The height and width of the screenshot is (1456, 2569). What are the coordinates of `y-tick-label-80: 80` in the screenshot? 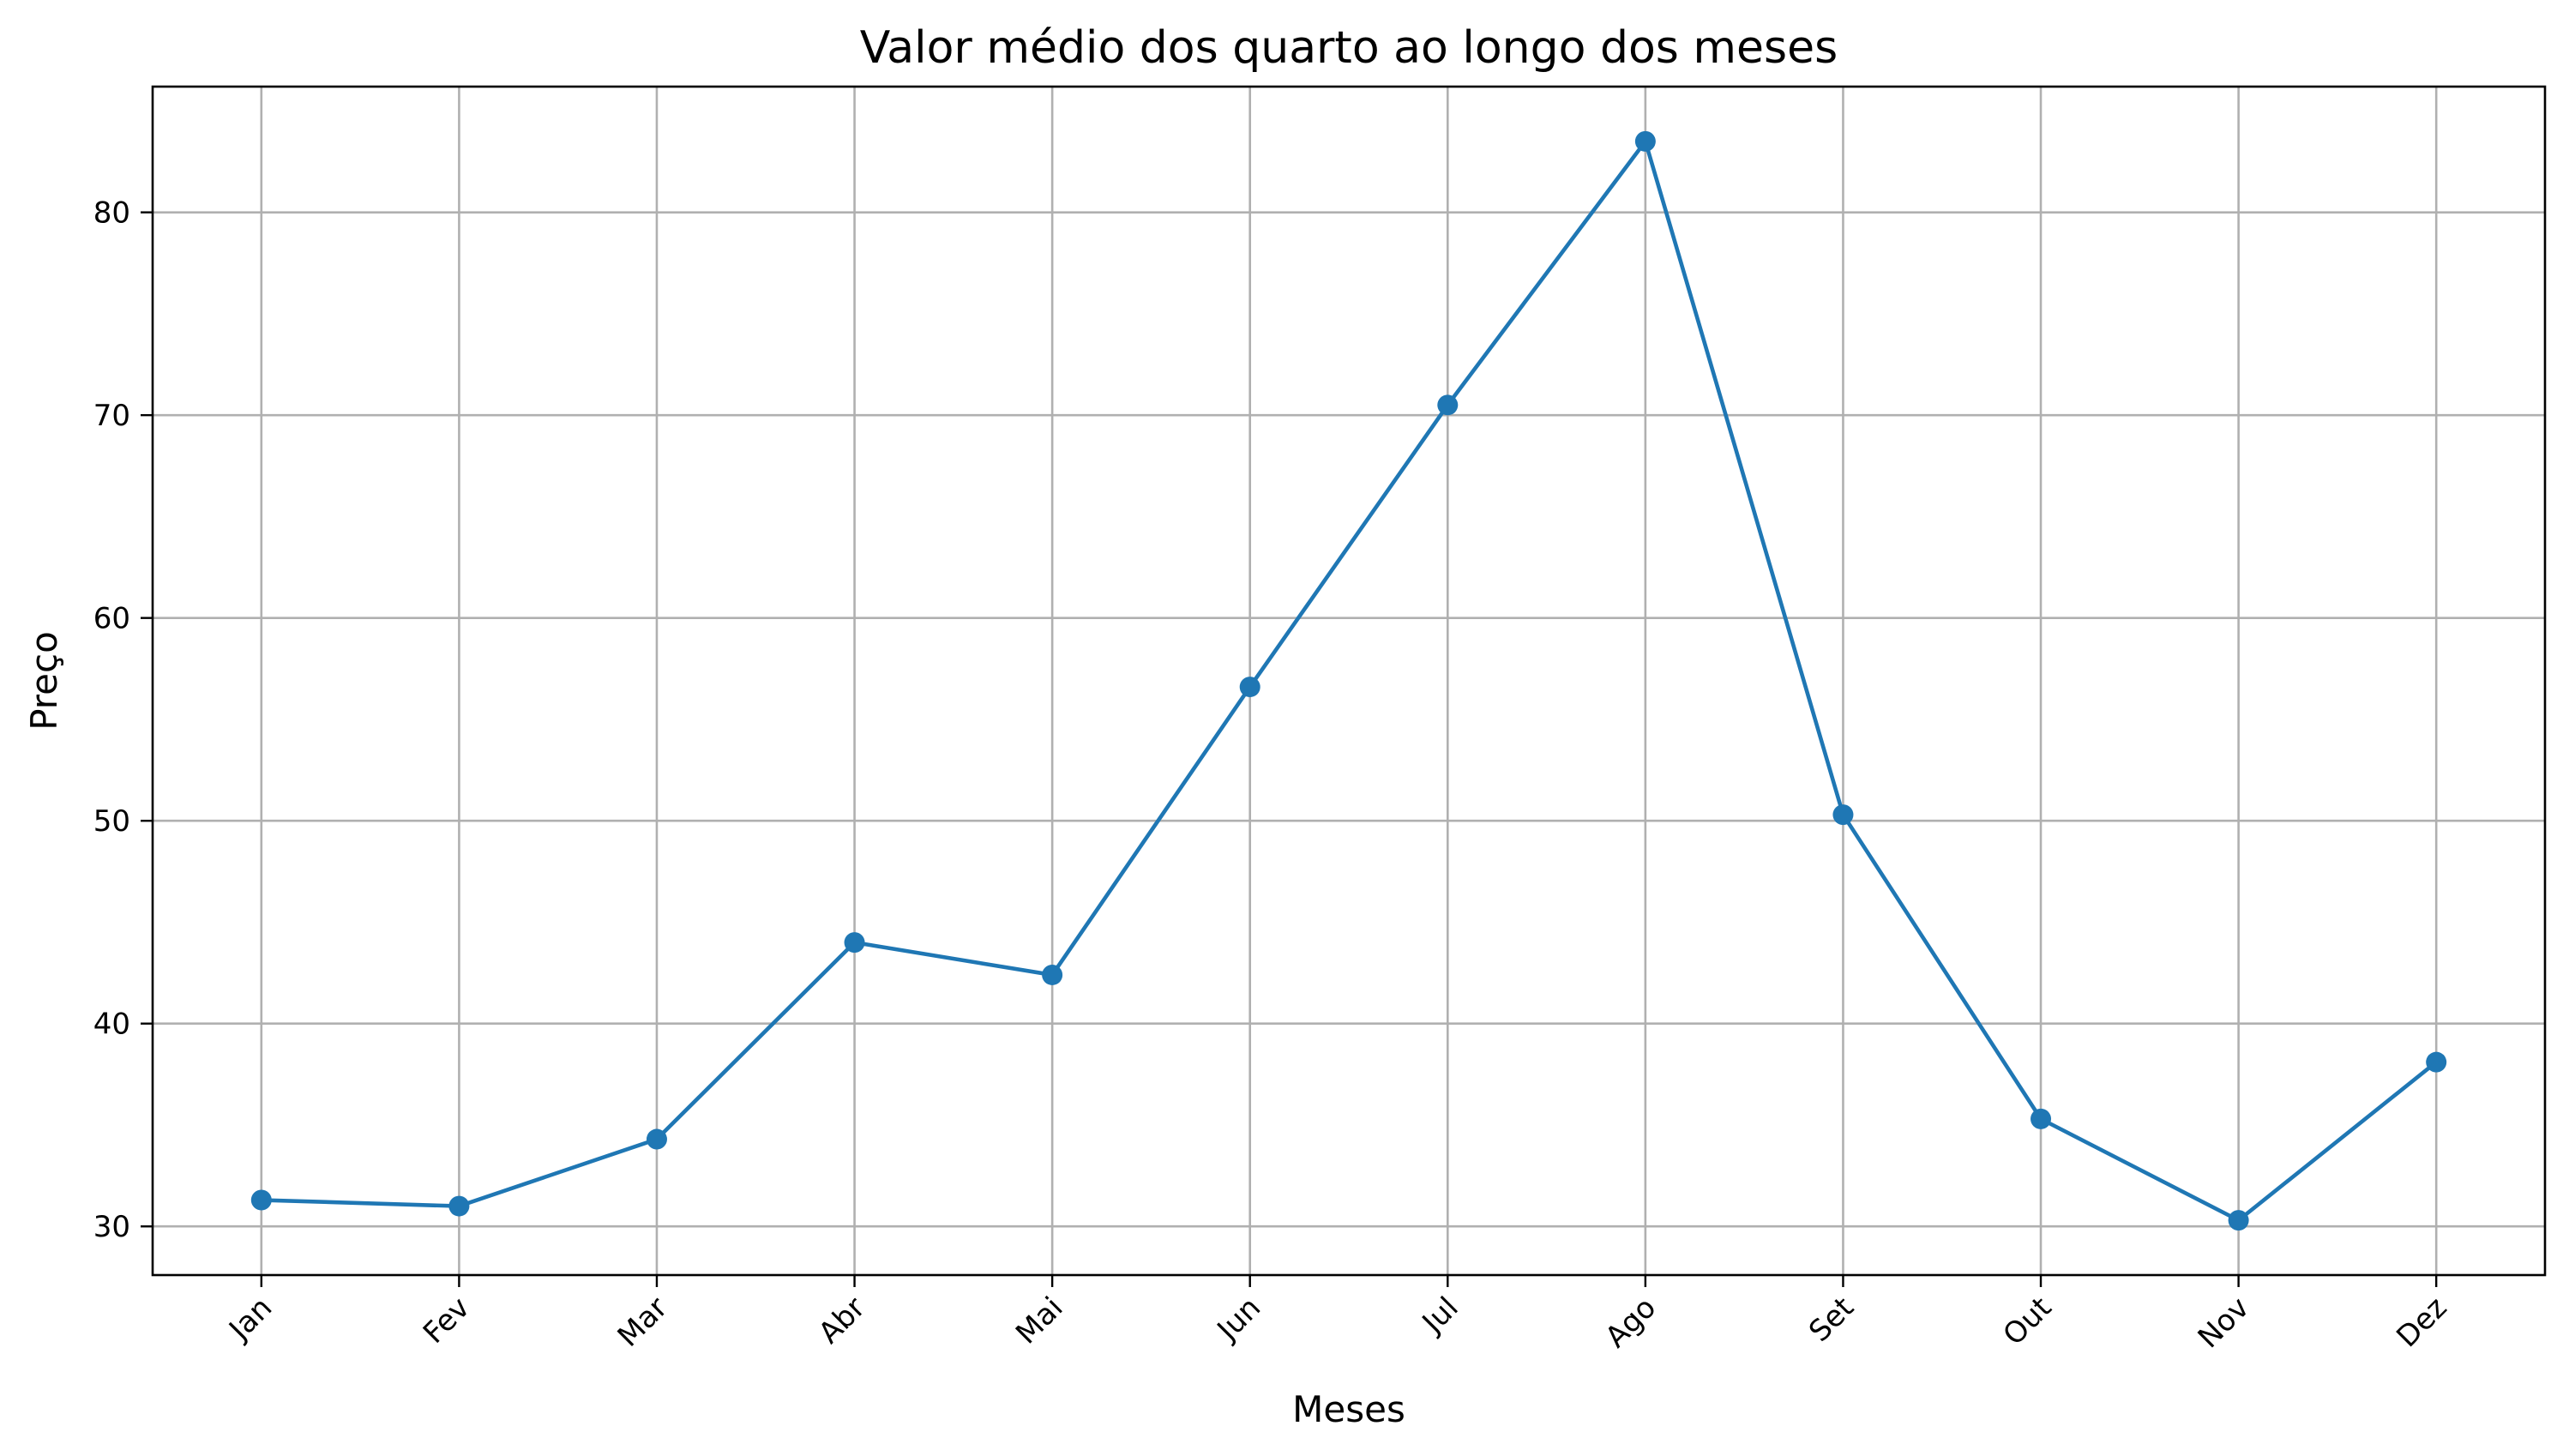 It's located at (111, 213).